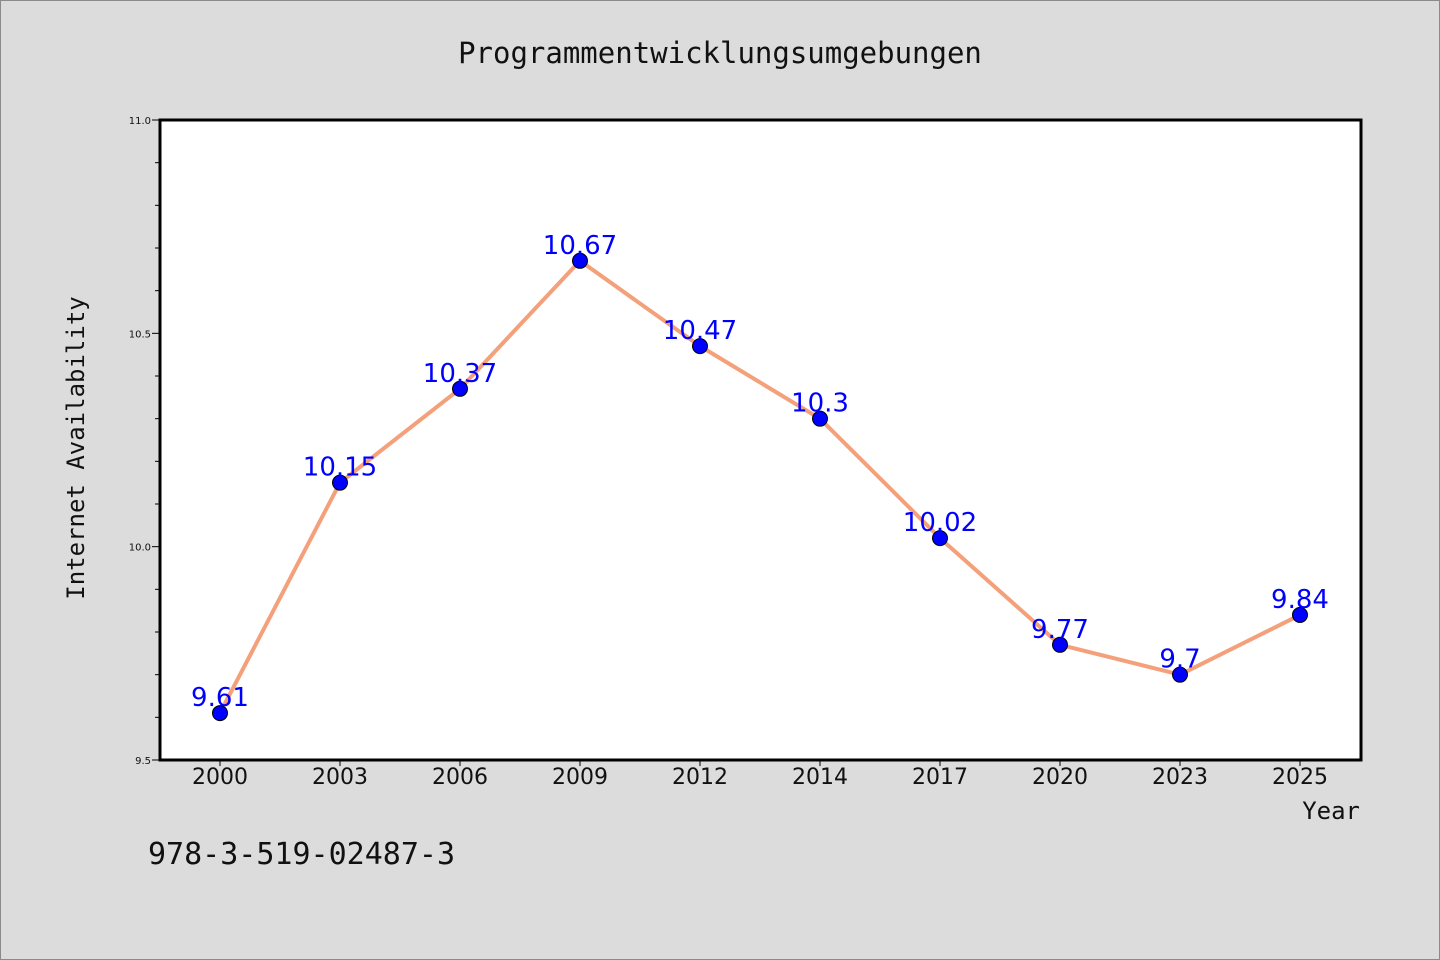  What do you see at coordinates (580, 246) in the screenshot?
I see `data-label: 10.67` at bounding box center [580, 246].